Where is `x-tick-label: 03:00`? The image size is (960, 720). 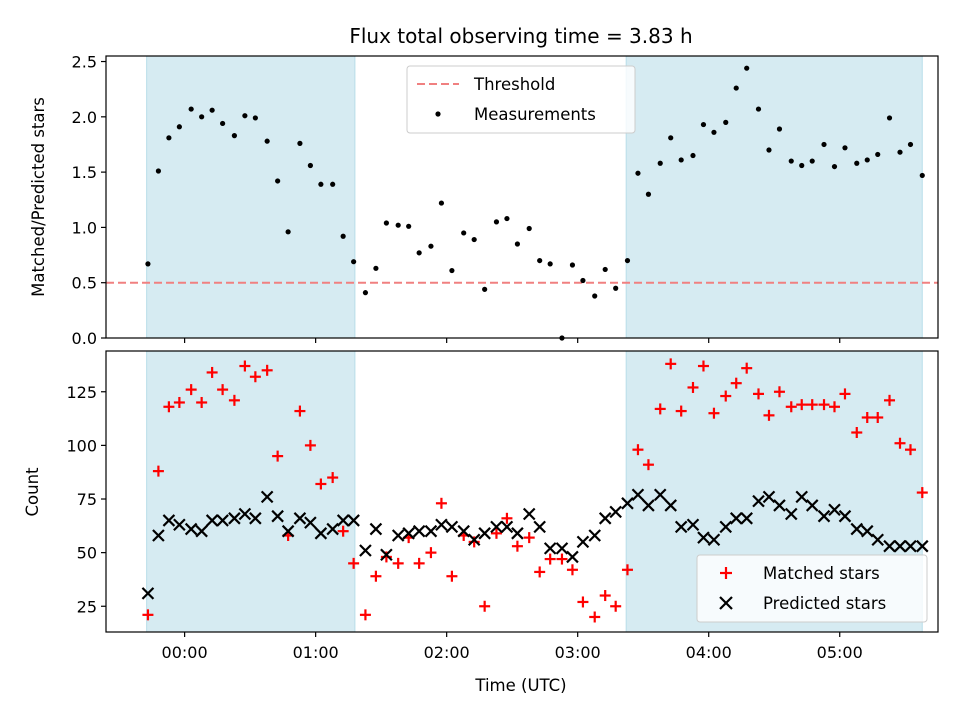
x-tick-label: 03:00 is located at coordinates (578, 652).